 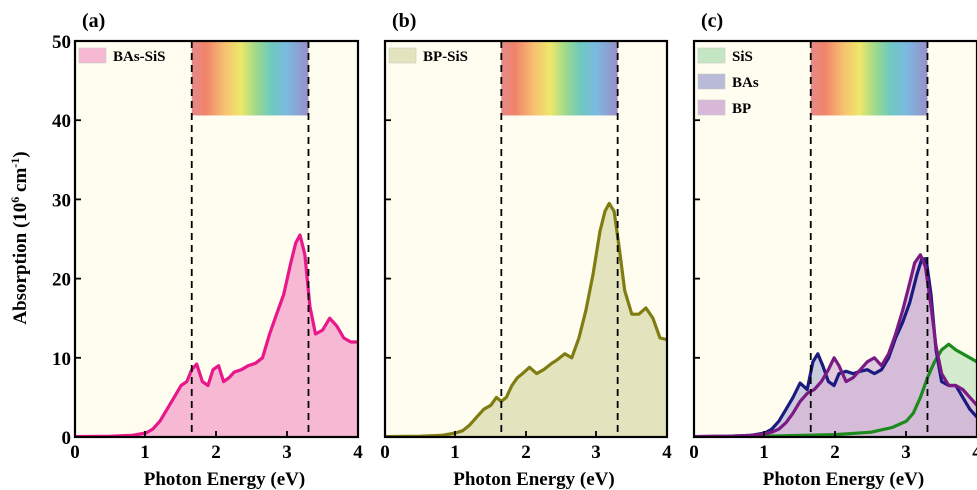 What do you see at coordinates (445, 57) in the screenshot?
I see `legend-label-bp-sis: BP-SiS` at bounding box center [445, 57].